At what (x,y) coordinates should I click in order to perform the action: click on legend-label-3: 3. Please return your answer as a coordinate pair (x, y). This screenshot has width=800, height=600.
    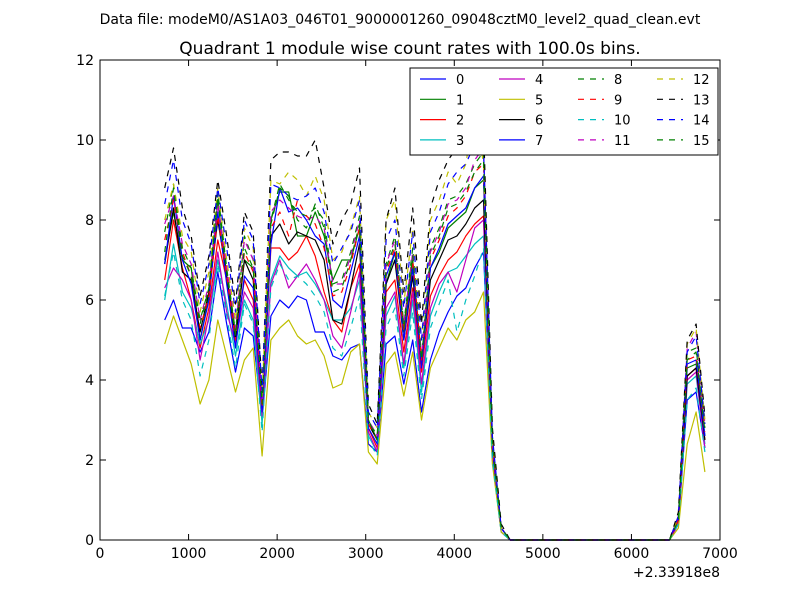
    Looking at the image, I should click on (460, 141).